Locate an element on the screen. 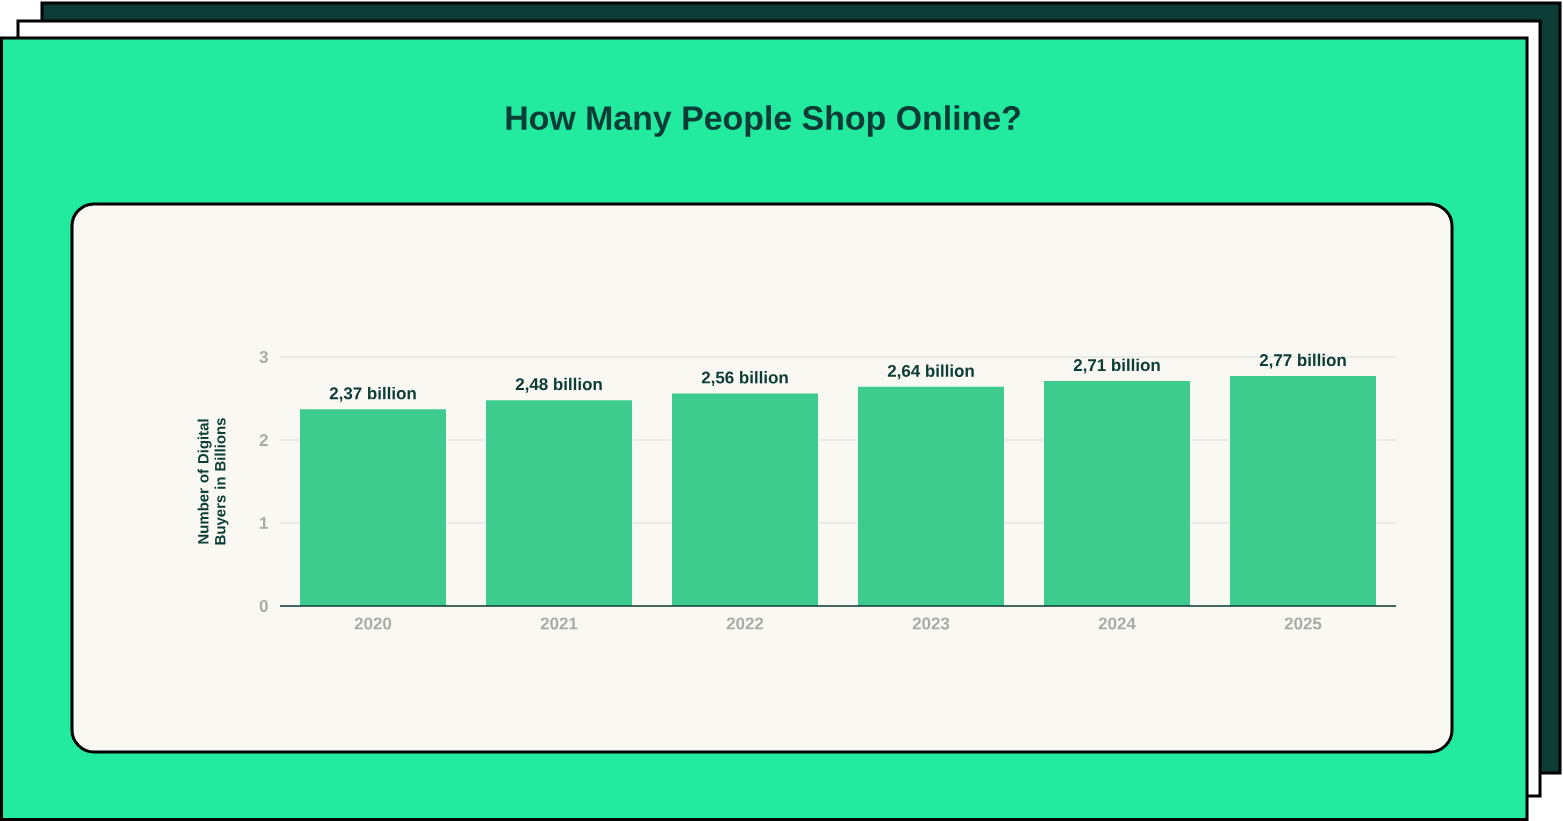  data-label: 2,56 billion is located at coordinates (744, 378).